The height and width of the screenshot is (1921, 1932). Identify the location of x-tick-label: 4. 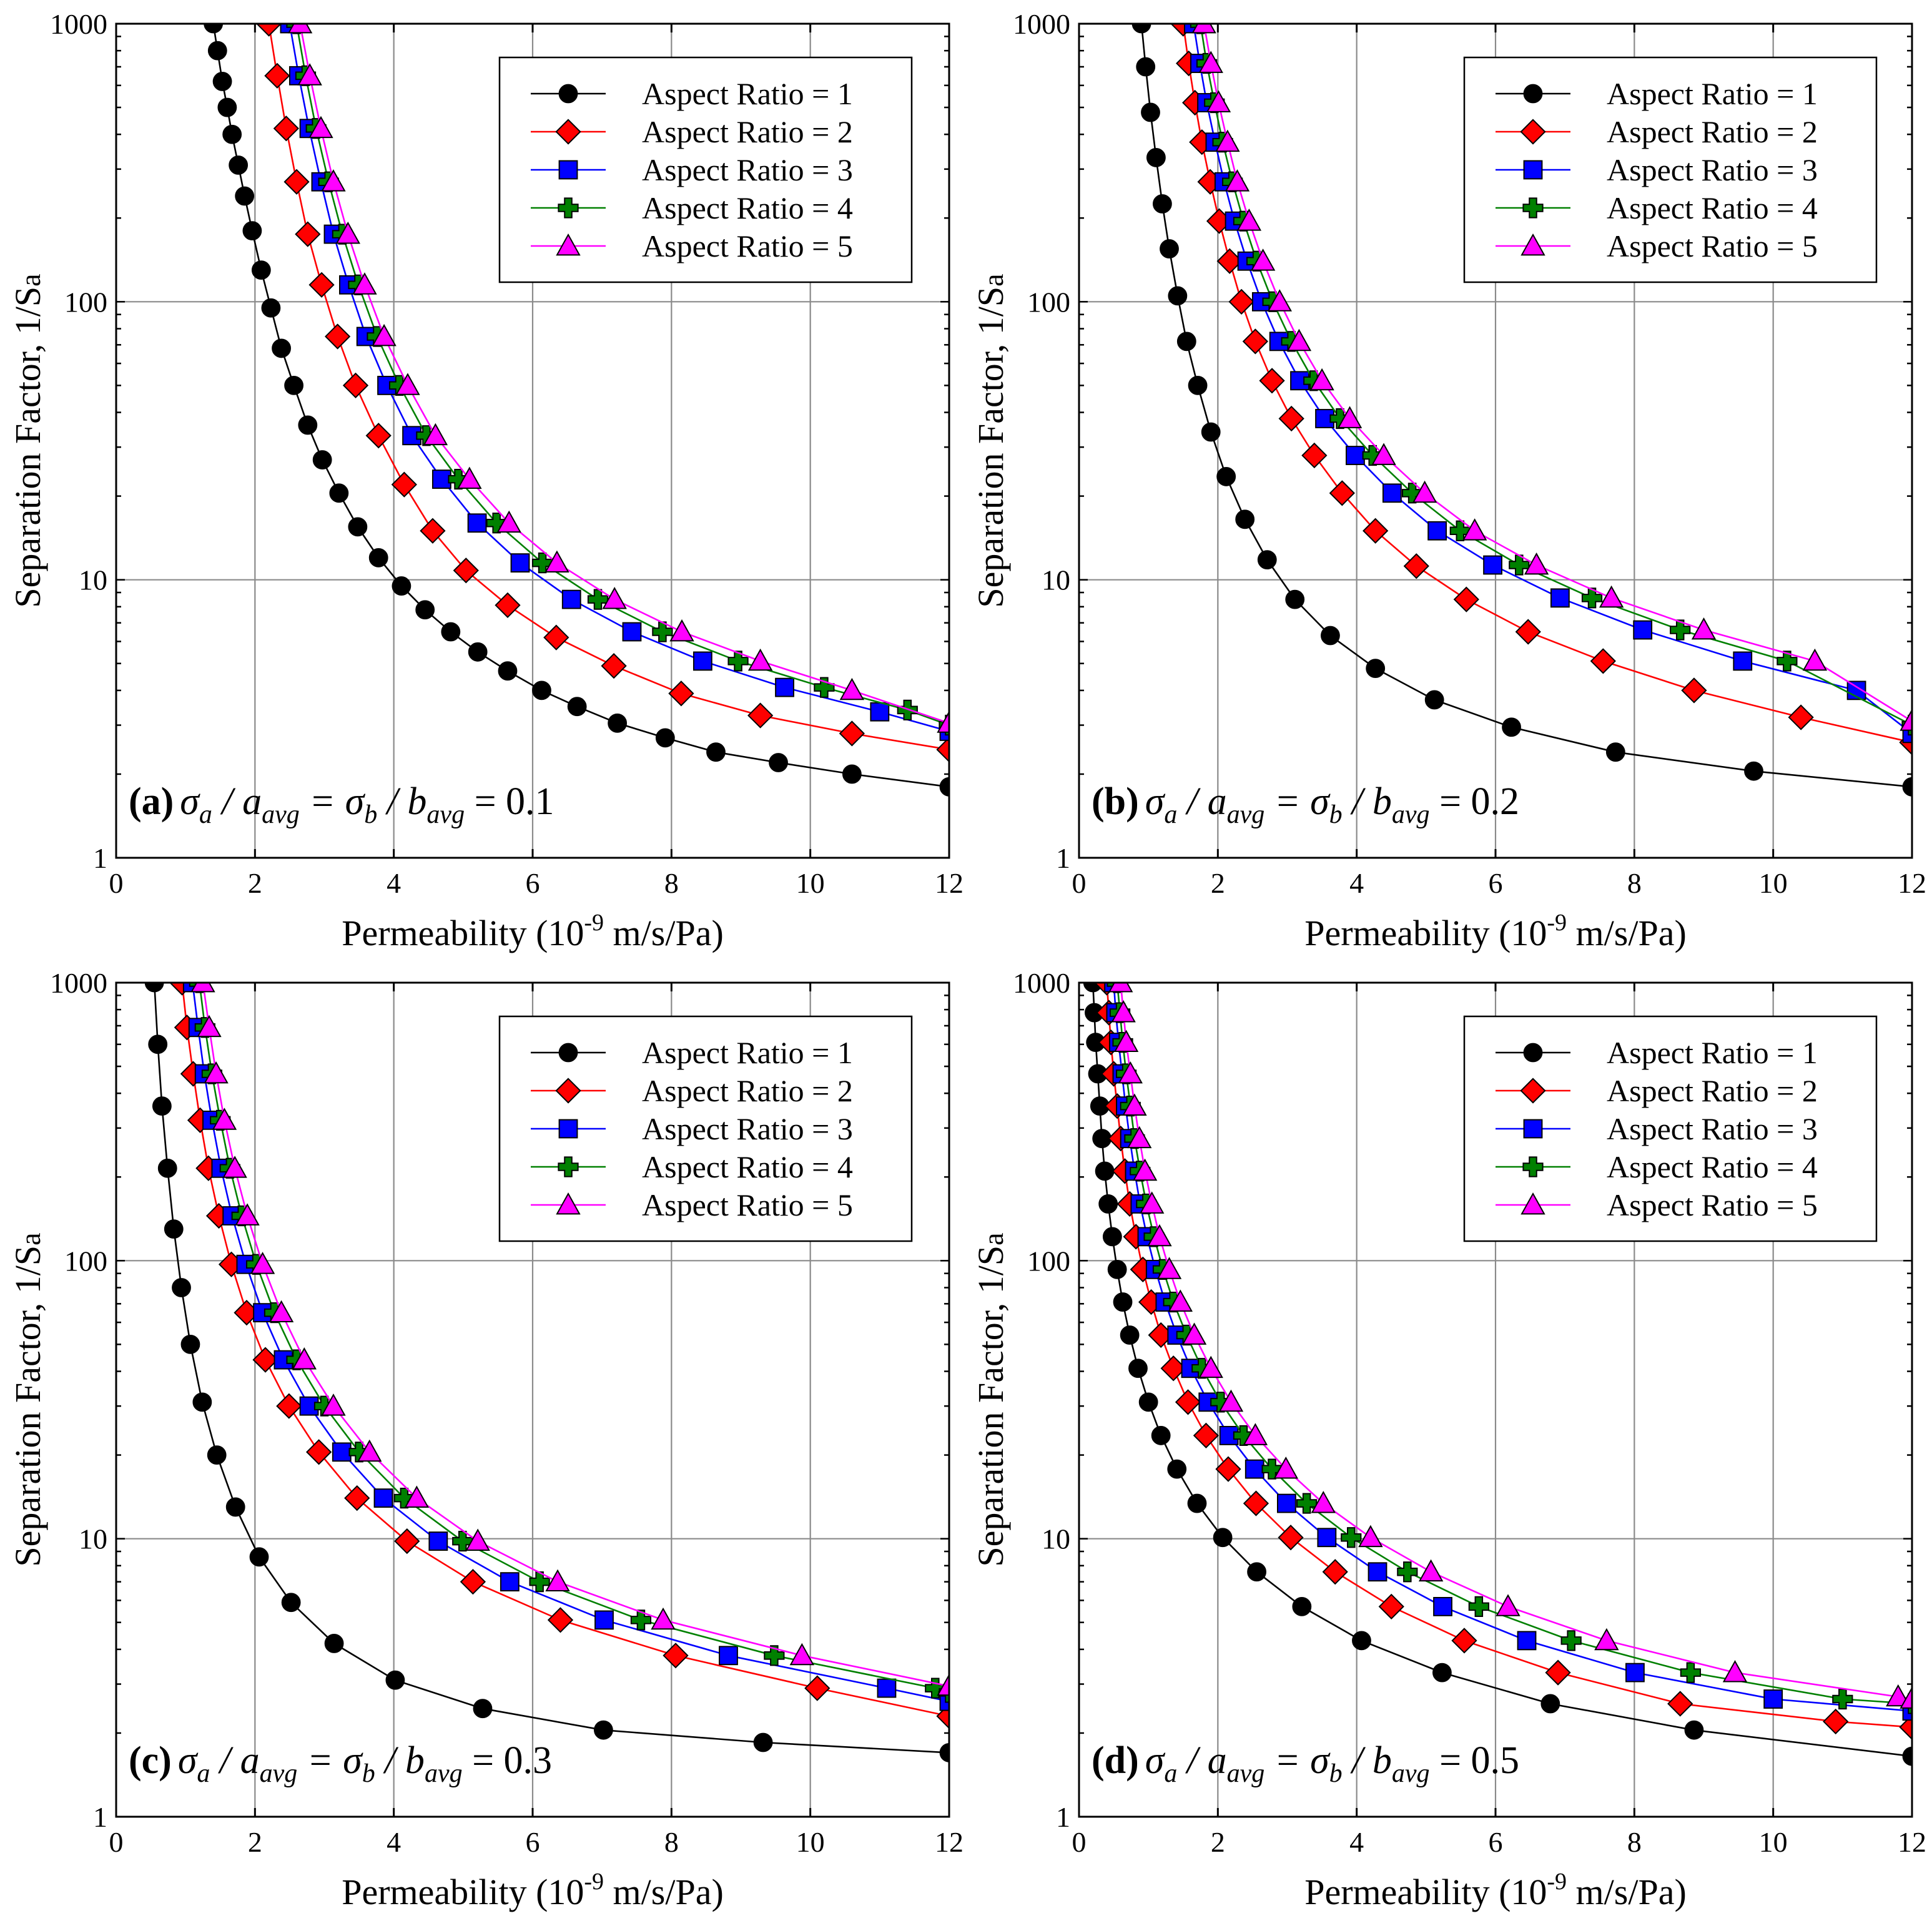
(1356, 1842).